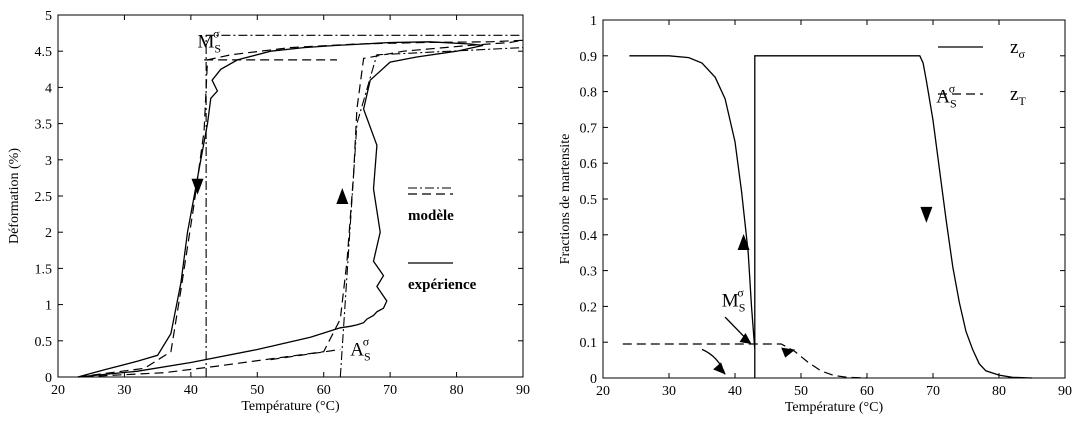 The width and height of the screenshot is (1077, 425). What do you see at coordinates (305, 354) in the screenshot?
I see `as-reference-line` at bounding box center [305, 354].